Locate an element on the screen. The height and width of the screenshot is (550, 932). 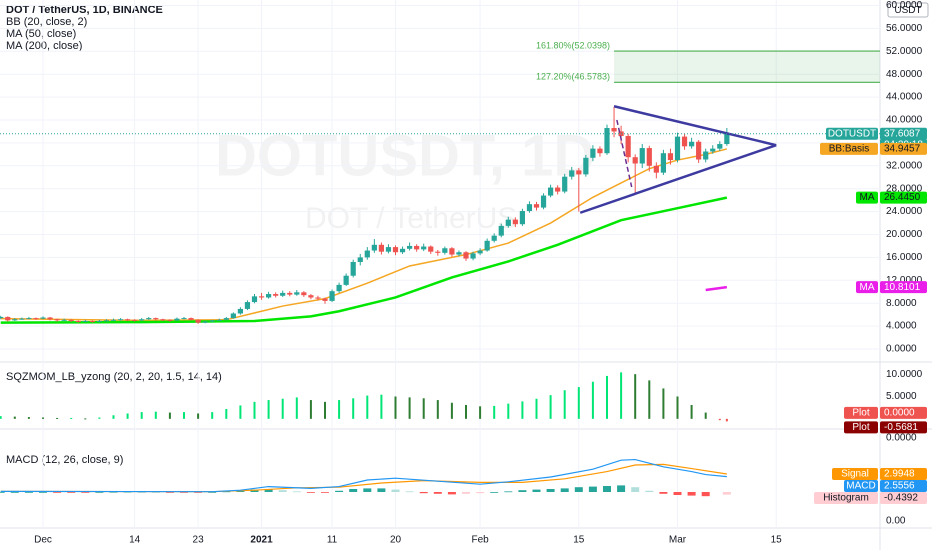
y-tick-label: 20.0000 is located at coordinates (904, 234).